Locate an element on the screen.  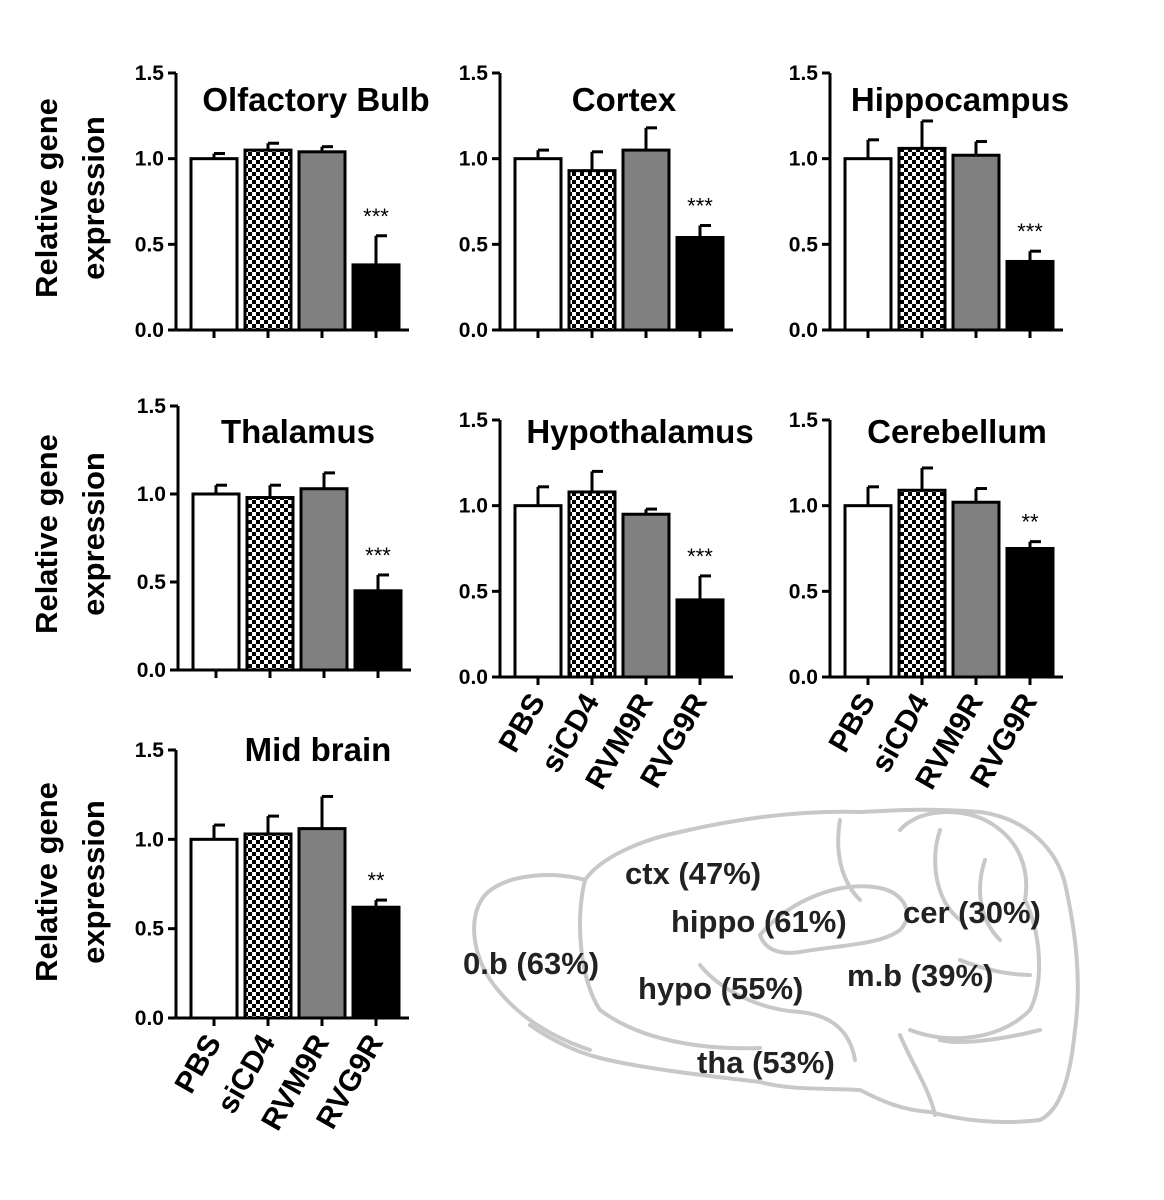
chart-panel-1: Olfactory Bulb 0.0 0.5 1.0 1.5 *** is located at coordinates (282, 202).